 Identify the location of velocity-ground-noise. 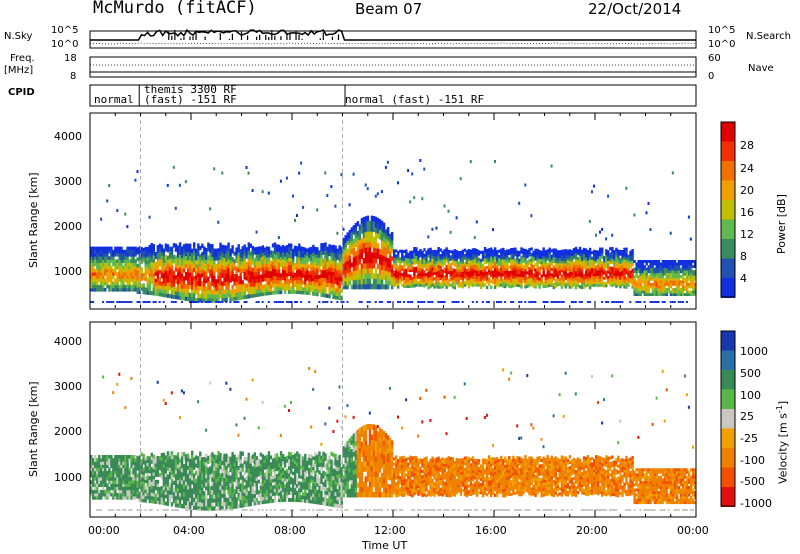
(123, 510).